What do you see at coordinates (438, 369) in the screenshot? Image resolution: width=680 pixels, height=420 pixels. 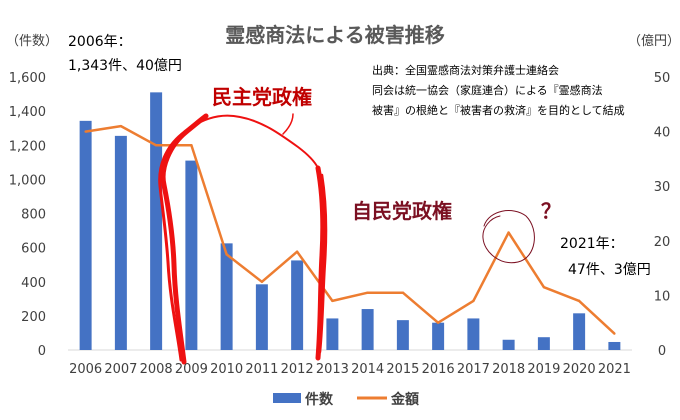 I see `x-tick-label: 2016` at bounding box center [438, 369].